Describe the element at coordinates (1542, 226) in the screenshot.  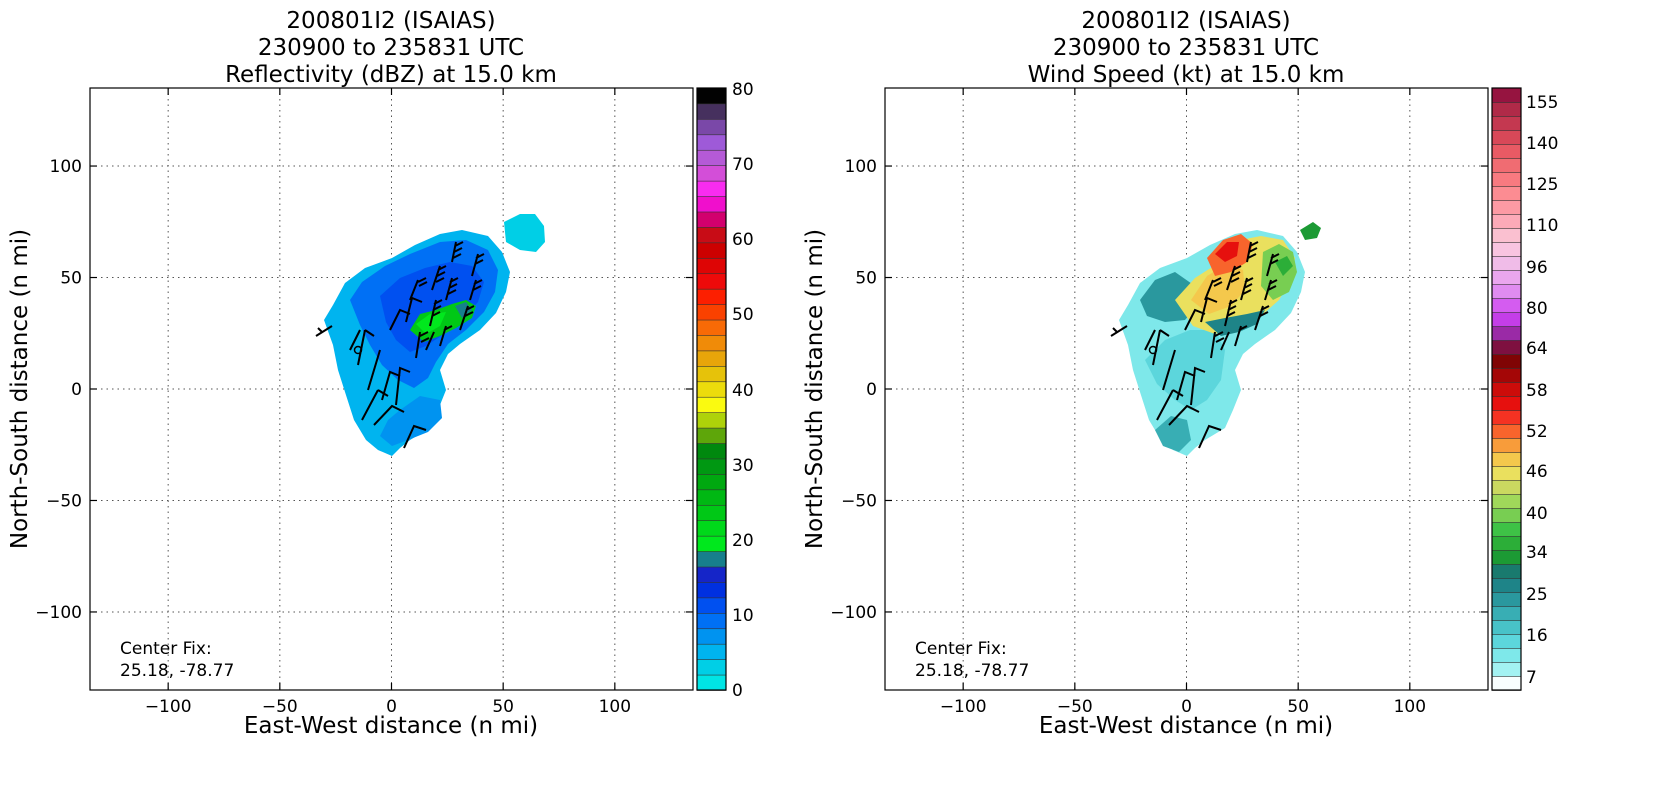
I see `colorbar-tick-label: 110` at that location.